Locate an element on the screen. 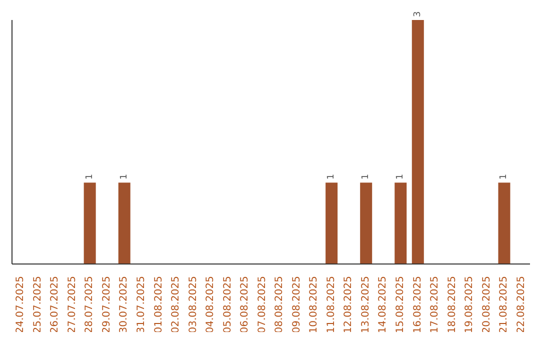  x-tick-label: 17.08.2025 is located at coordinates (435, 305).